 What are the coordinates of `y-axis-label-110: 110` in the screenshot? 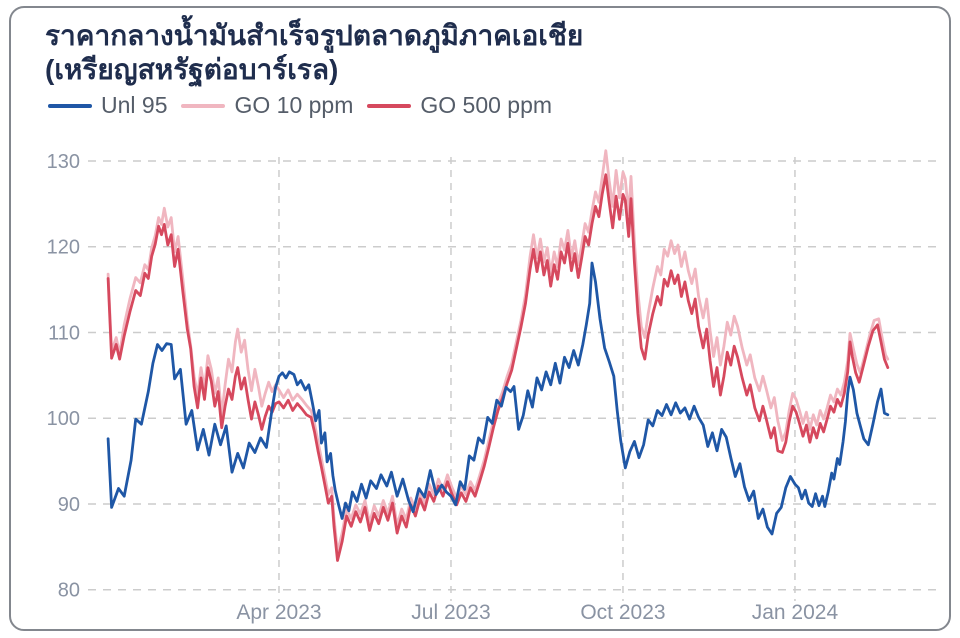 It's located at (64, 333).